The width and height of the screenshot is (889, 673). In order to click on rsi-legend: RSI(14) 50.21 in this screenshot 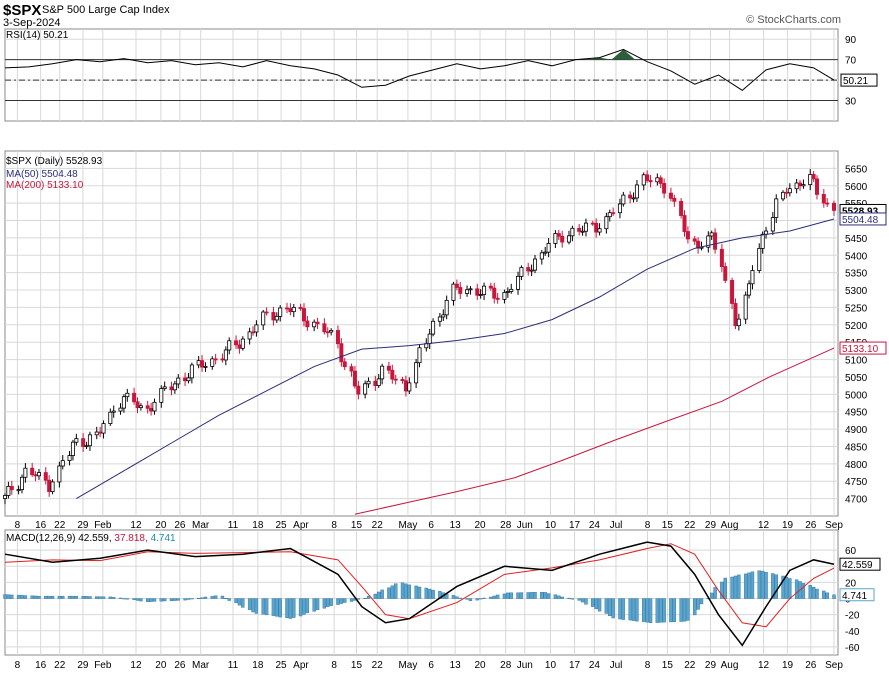, I will do `click(37, 35)`.